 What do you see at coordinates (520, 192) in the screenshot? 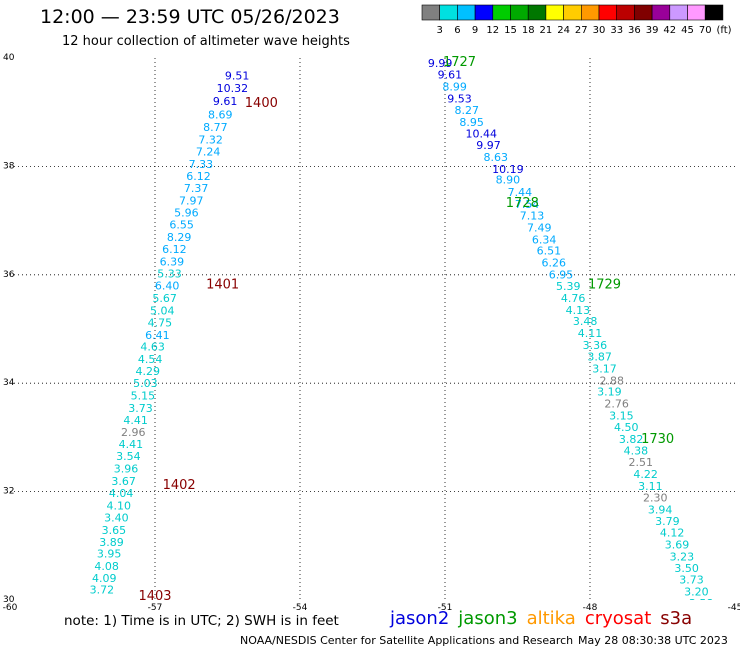
I see `swh-value-label: 7.44` at bounding box center [520, 192].